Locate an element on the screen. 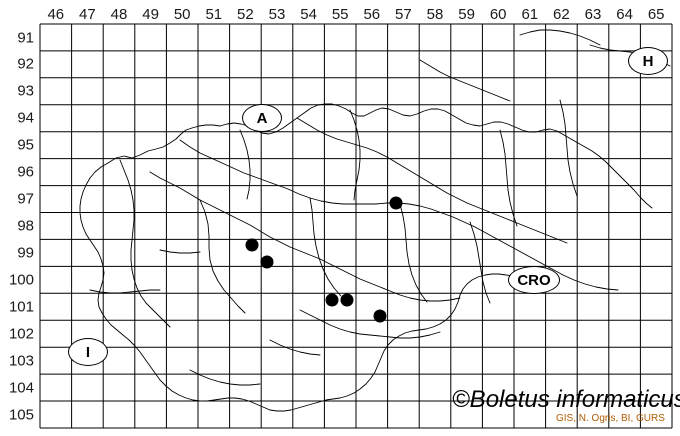  grid-column-label: 58 is located at coordinates (435, 14).